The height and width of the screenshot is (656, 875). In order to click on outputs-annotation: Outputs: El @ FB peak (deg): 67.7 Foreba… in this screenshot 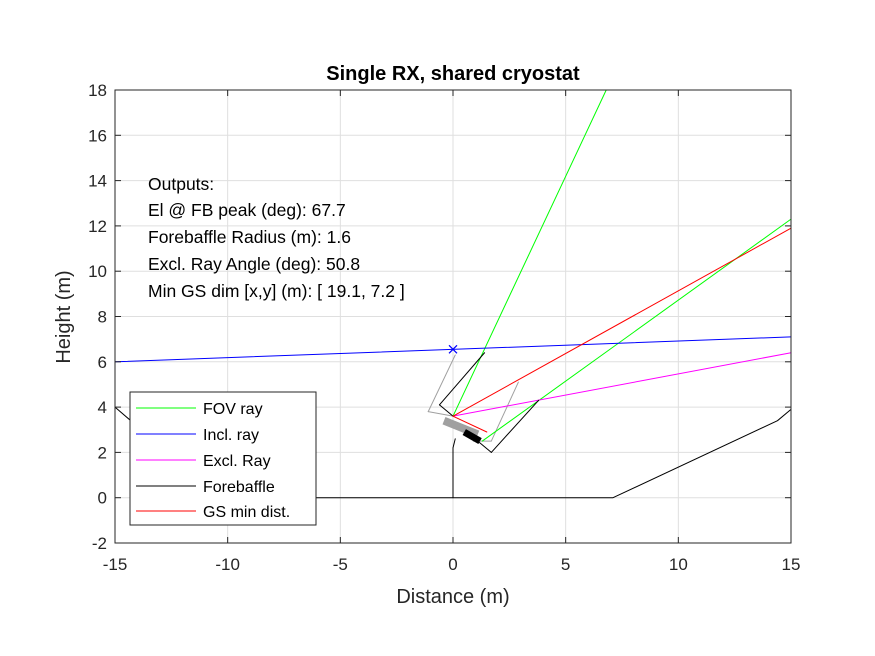, I will do `click(276, 237)`.